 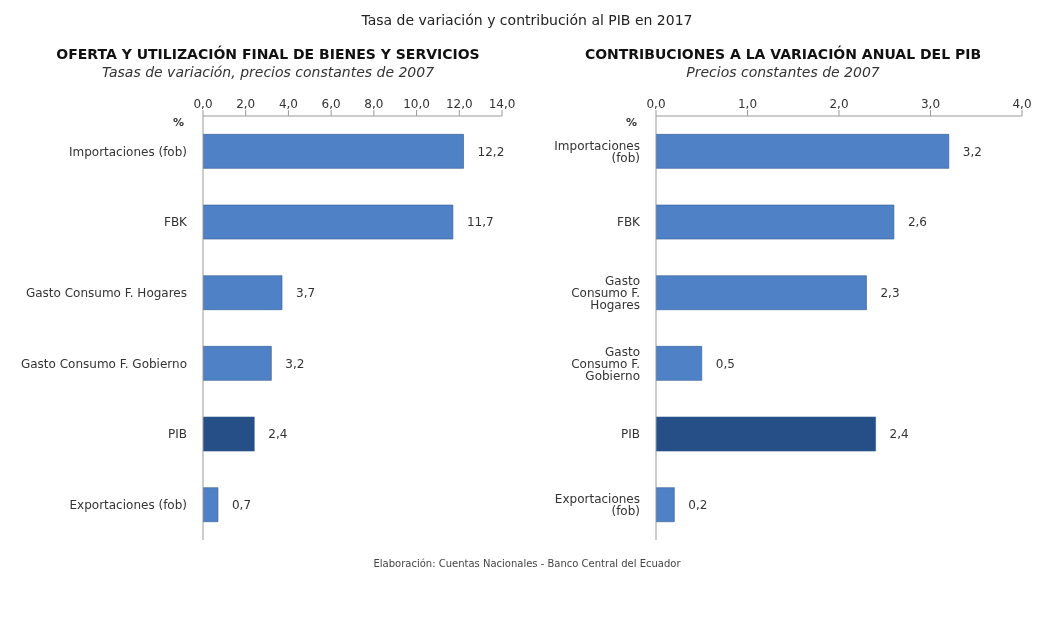 What do you see at coordinates (268, 72) in the screenshot?
I see `chart-subtitle: Tasas de variación, precios constantes de 2007` at bounding box center [268, 72].